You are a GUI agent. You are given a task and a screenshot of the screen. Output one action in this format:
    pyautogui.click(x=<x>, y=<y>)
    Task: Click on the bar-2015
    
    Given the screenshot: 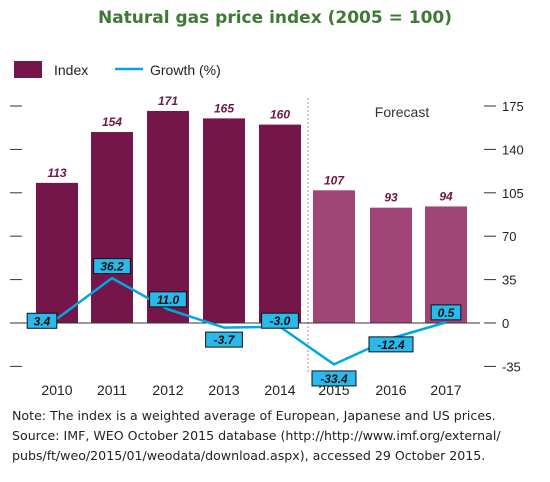 What is the action you would take?
    pyautogui.click(x=334, y=256)
    